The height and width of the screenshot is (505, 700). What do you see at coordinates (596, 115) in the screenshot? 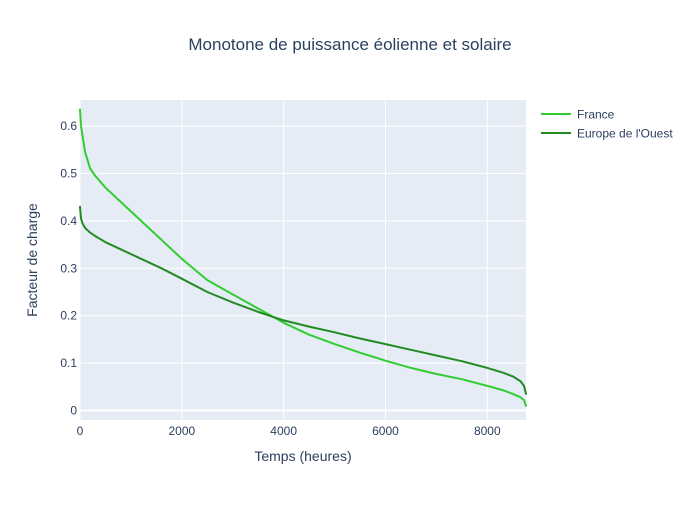
I see `legend-label-france: France` at bounding box center [596, 115].